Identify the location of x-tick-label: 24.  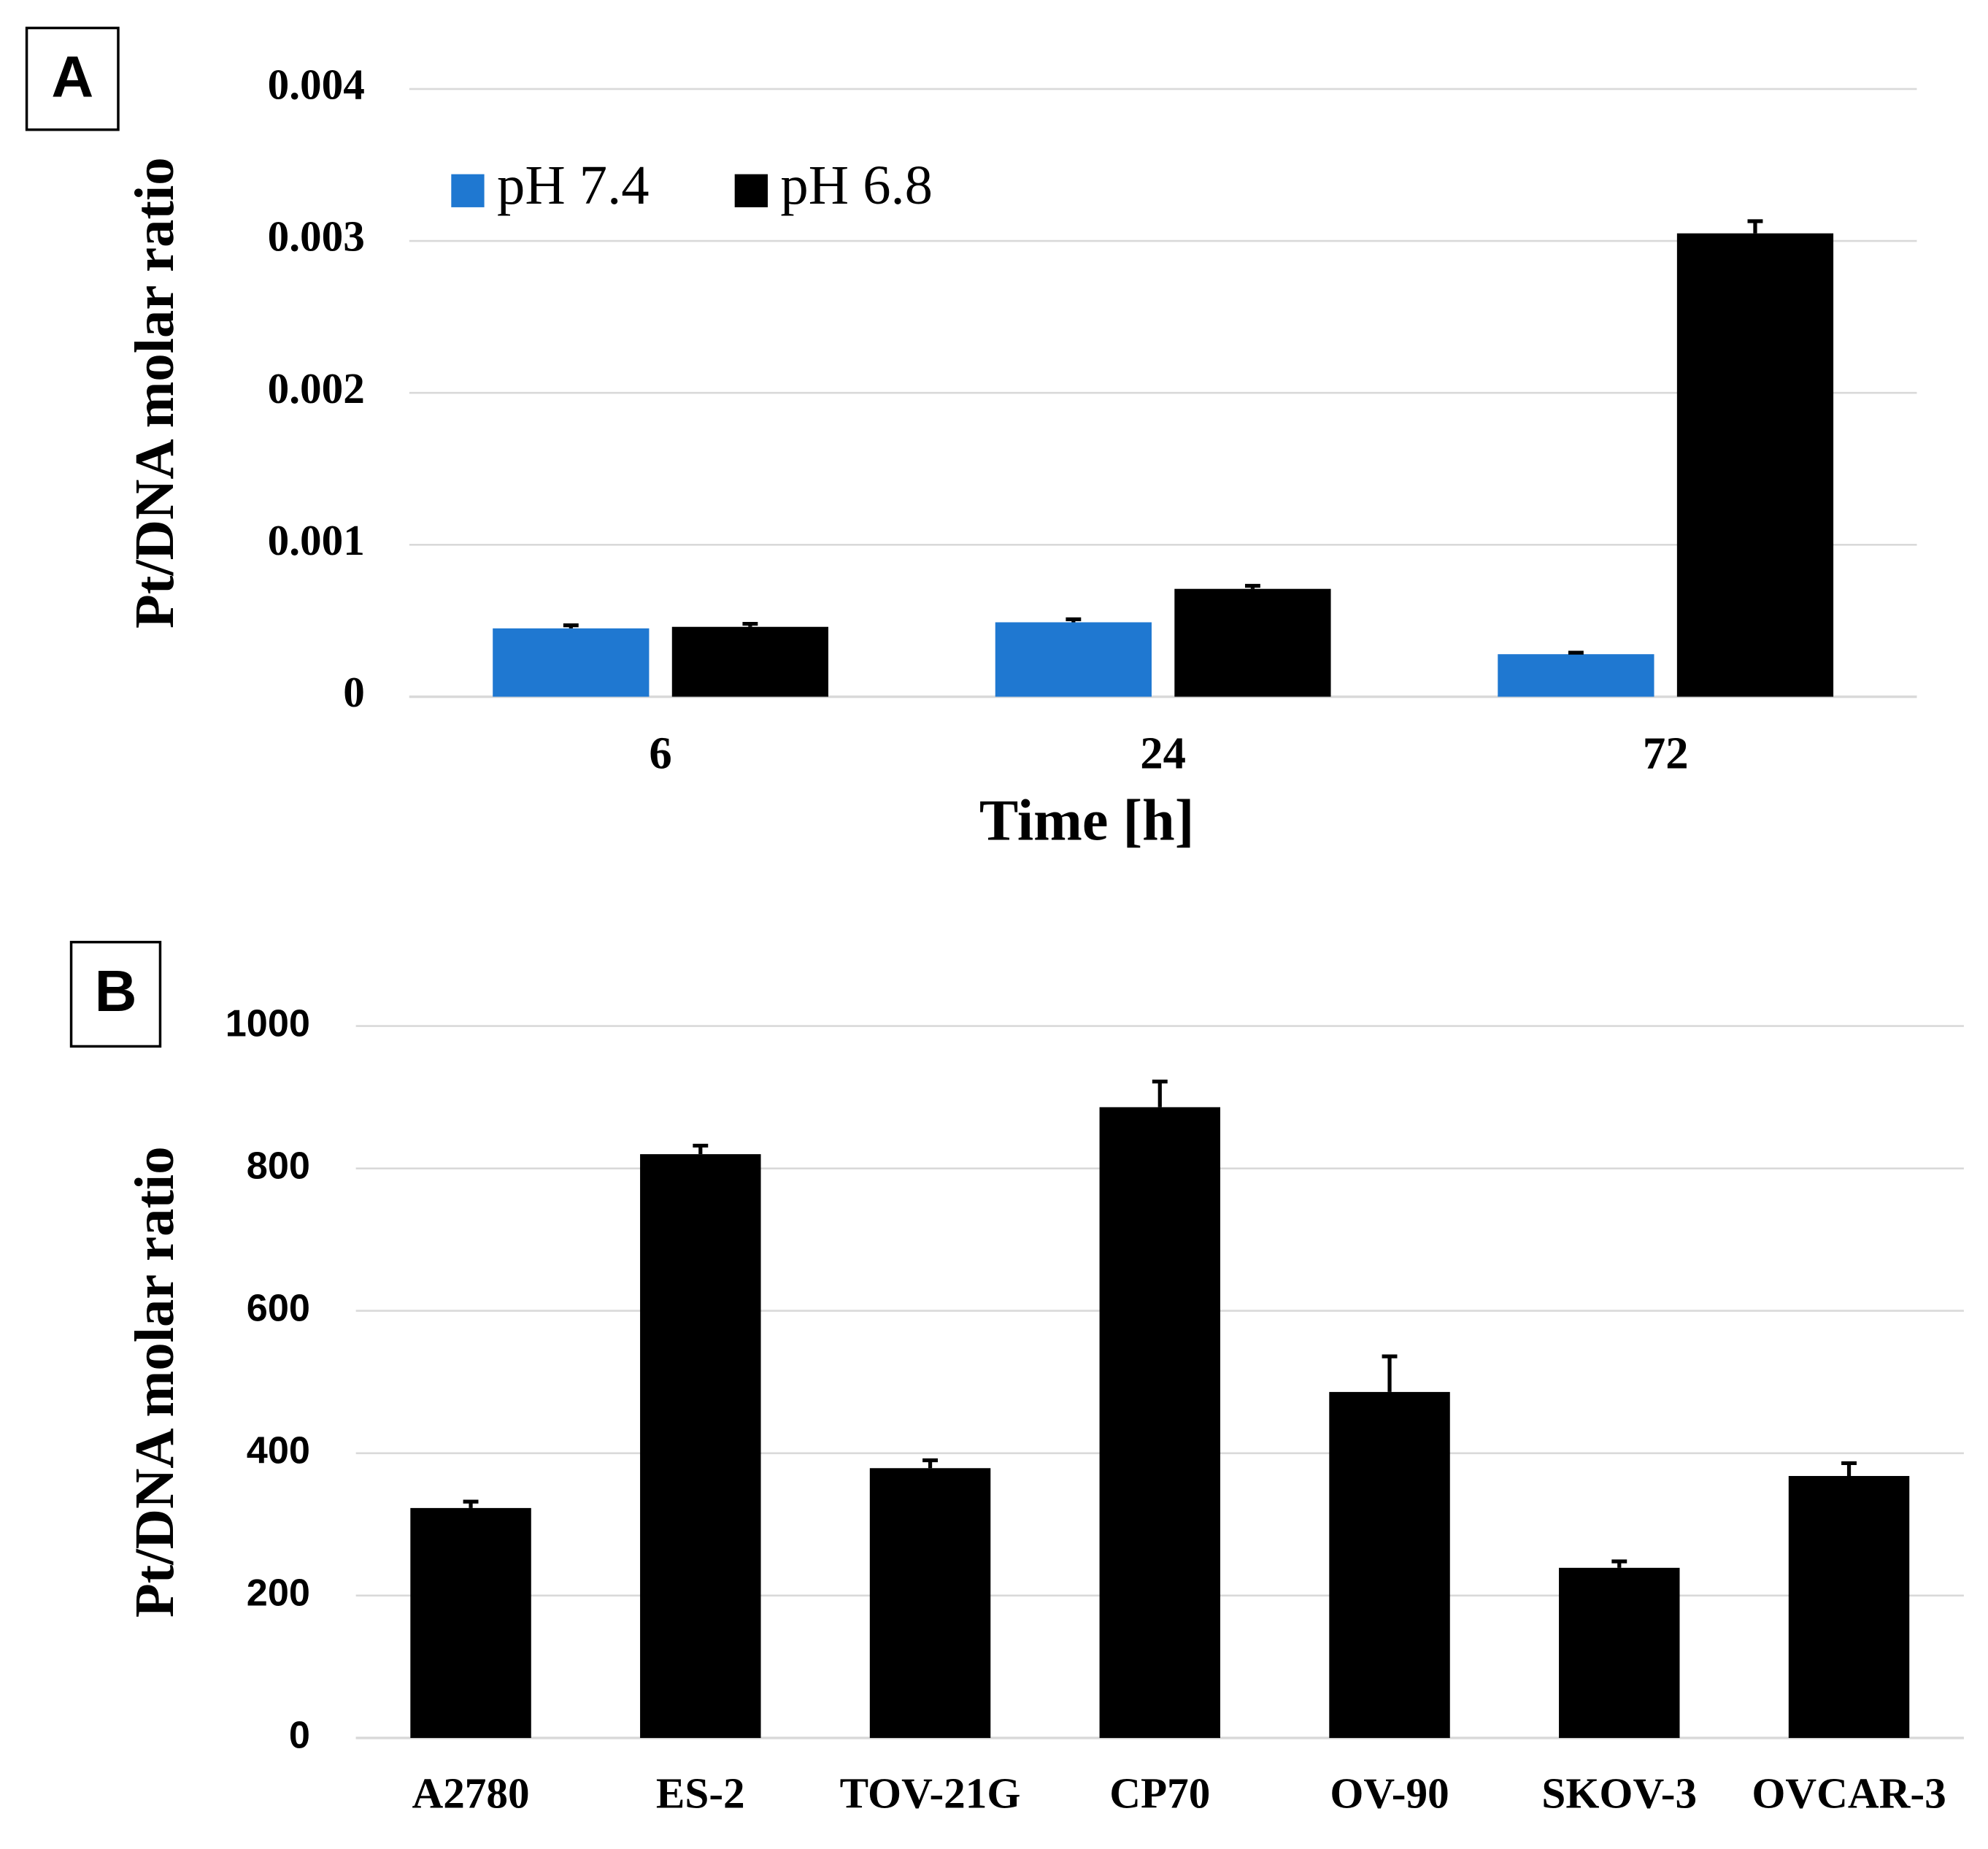
(1163, 752).